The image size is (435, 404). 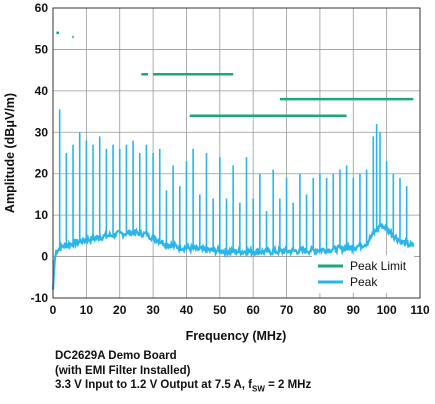 I want to click on caption-line-3-text: 3.3 V Input to 1.2 V Output at 7.5 A, f, so click(x=154, y=385).